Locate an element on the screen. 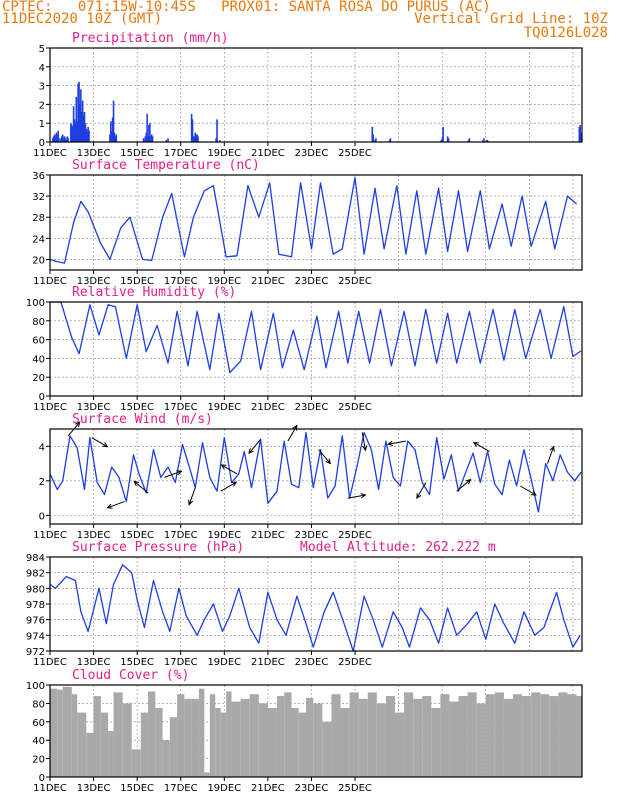 The width and height of the screenshot is (618, 800). y-tick-label: 32 is located at coordinates (38, 197).